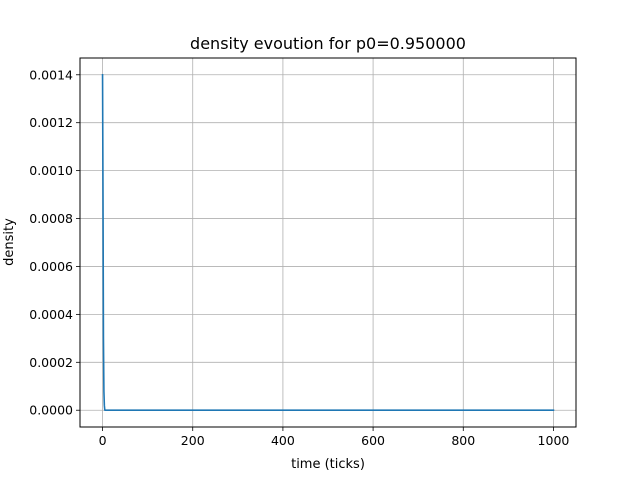 This screenshot has height=480, width=640. Describe the element at coordinates (51, 314) in the screenshot. I see `y-tick-label: 0.0004` at that location.